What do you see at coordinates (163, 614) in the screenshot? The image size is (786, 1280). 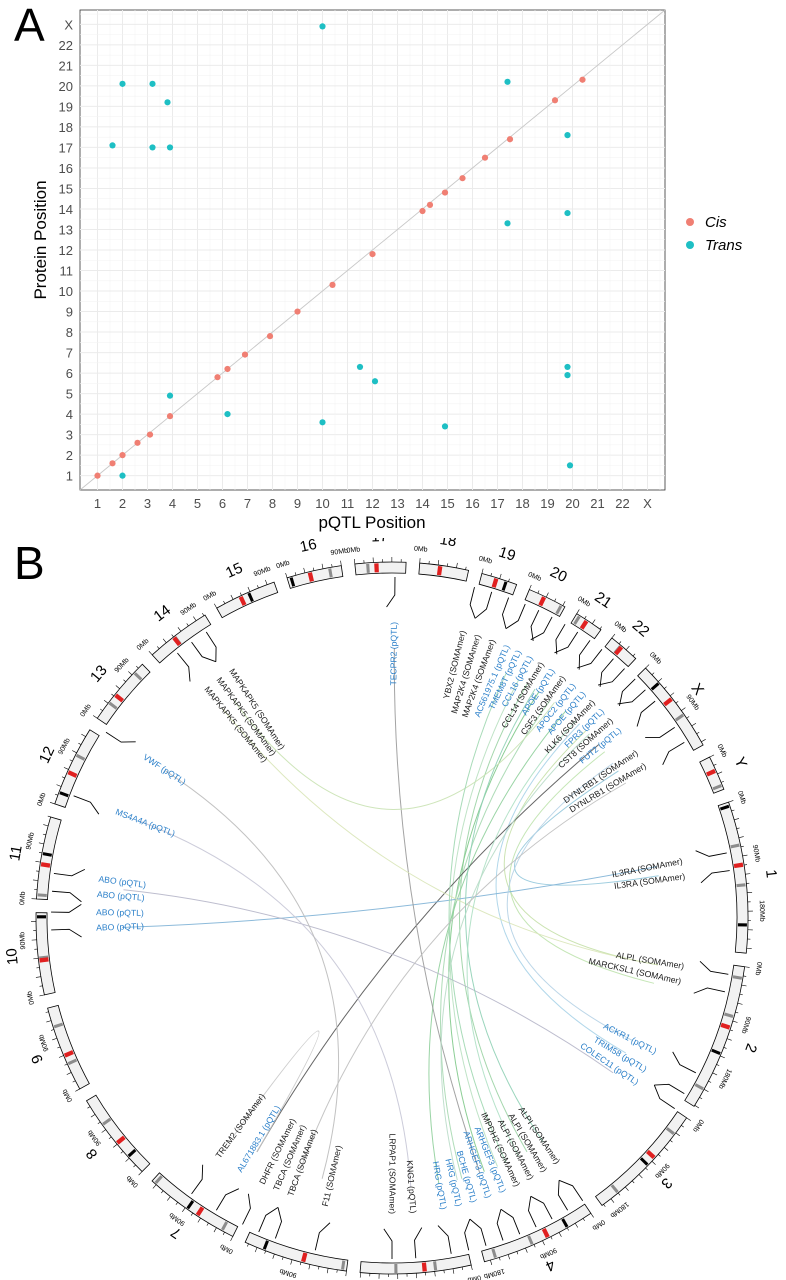 I see `chromosome-14-label: 14` at bounding box center [163, 614].